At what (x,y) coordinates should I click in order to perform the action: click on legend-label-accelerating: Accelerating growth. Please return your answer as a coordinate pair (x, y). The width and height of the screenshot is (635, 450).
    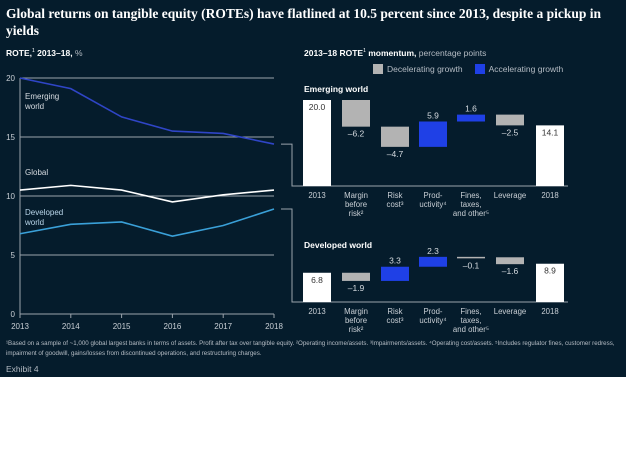
    Looking at the image, I should click on (526, 69).